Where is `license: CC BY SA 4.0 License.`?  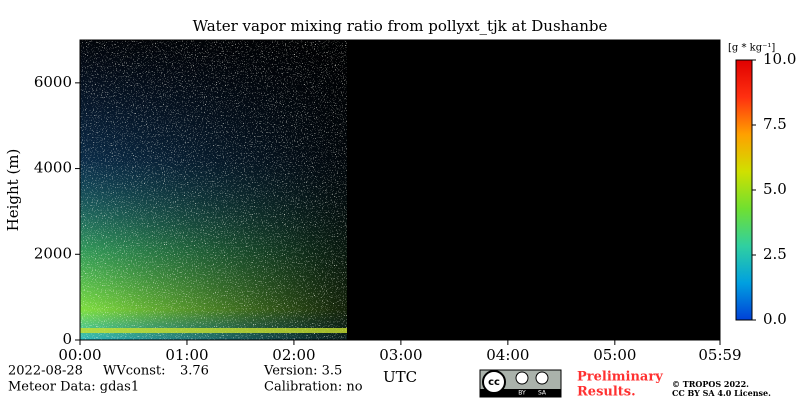 license: CC BY SA 4.0 License. is located at coordinates (721, 393).